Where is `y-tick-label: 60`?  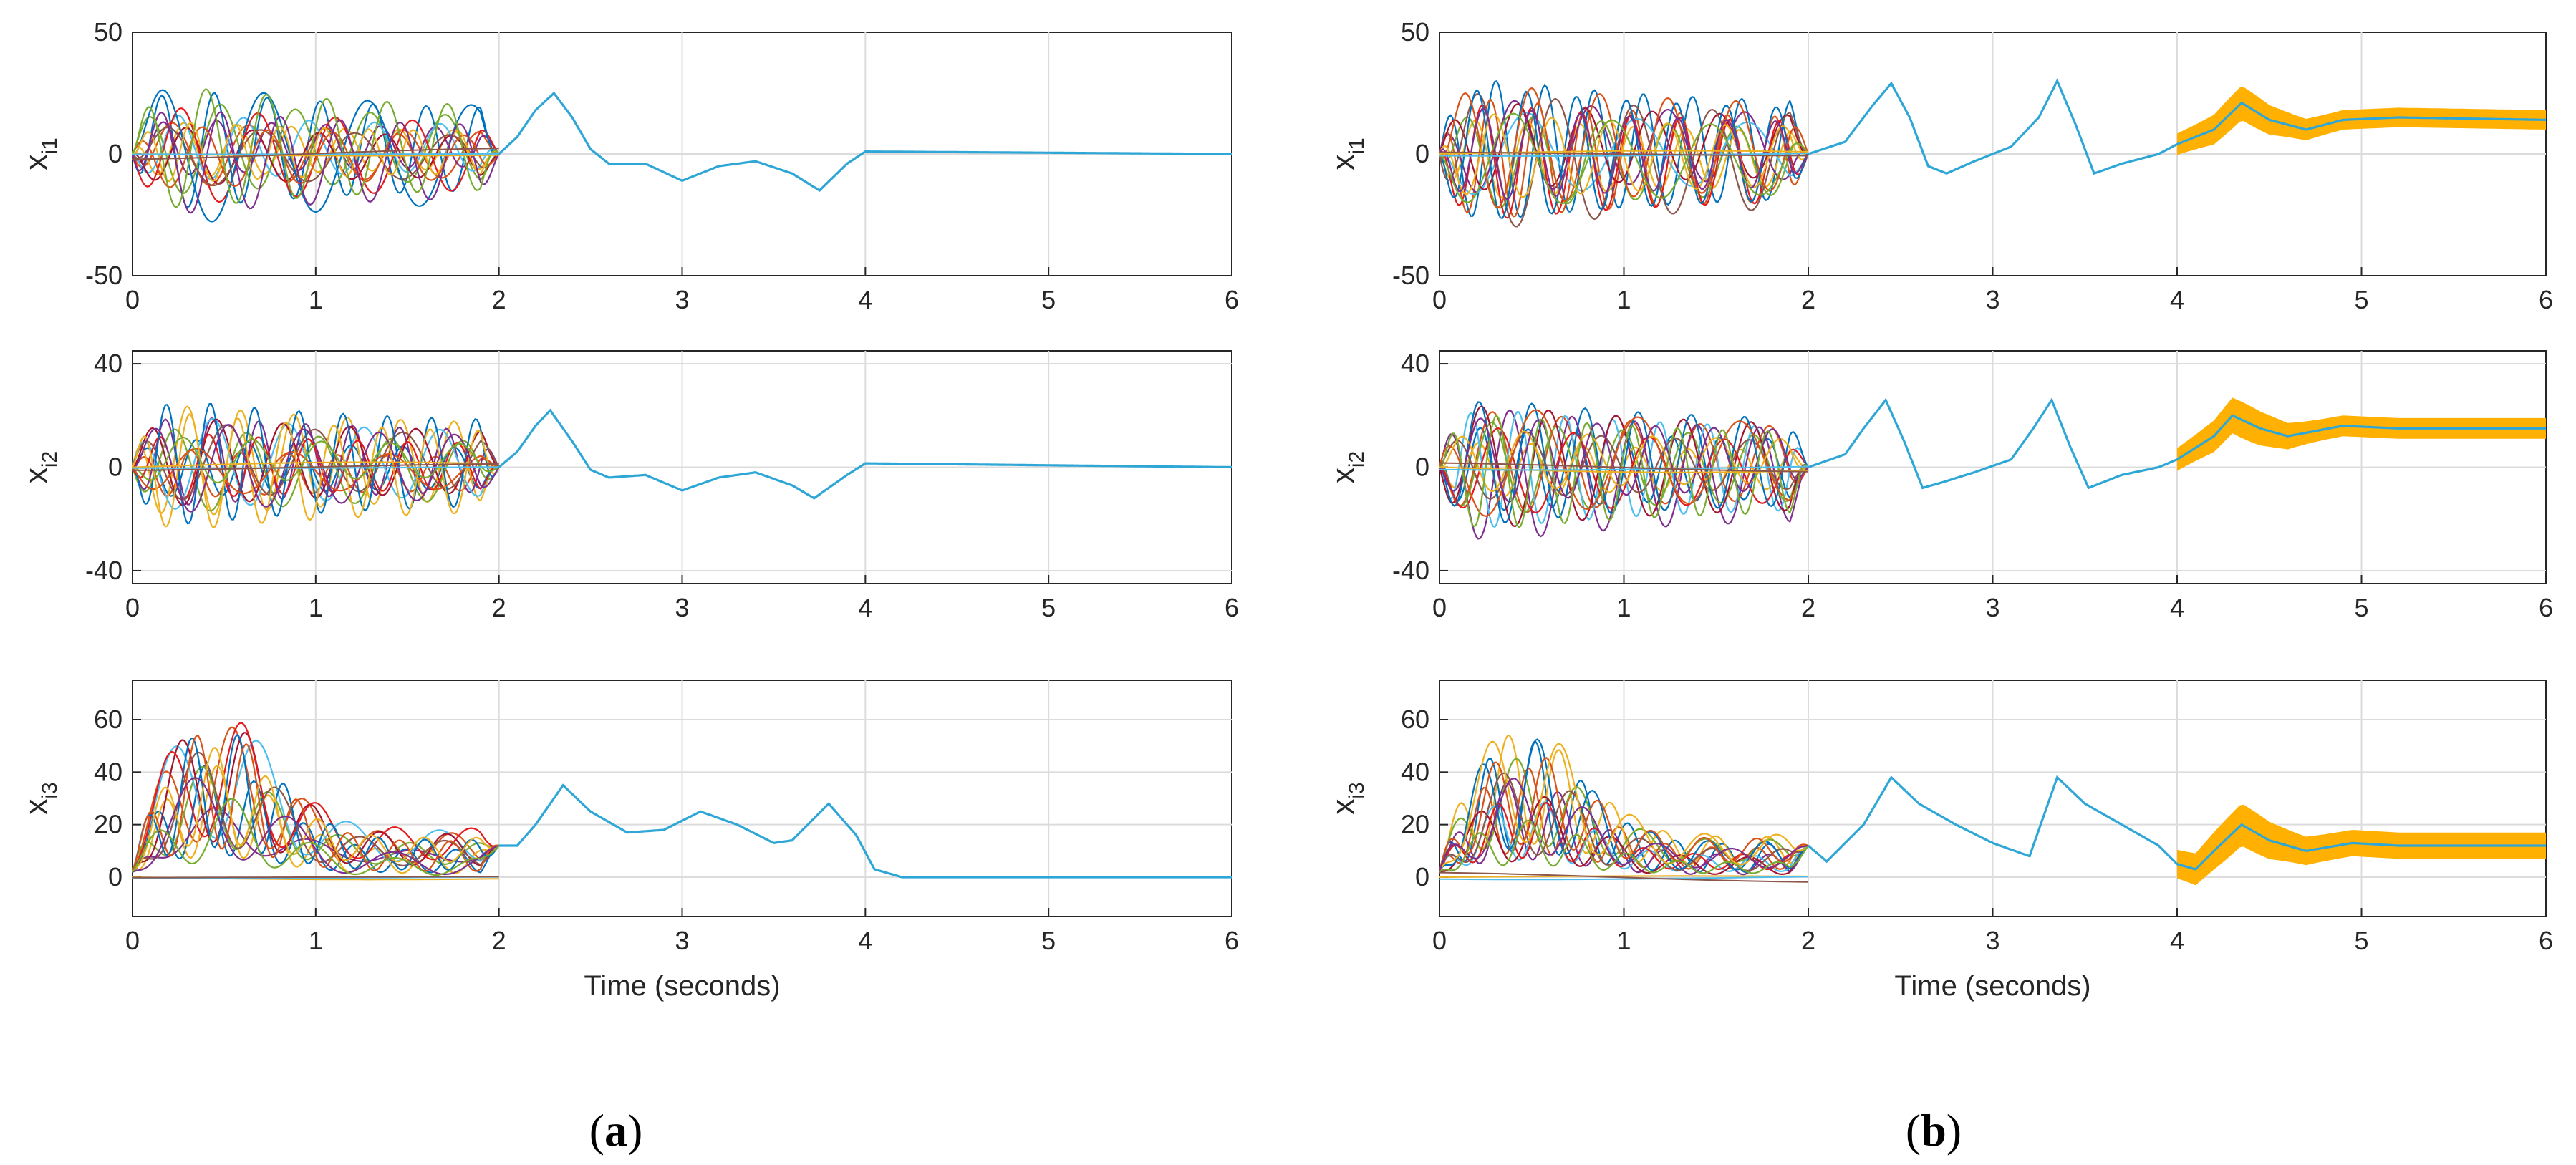 y-tick-label: 60 is located at coordinates (108, 719).